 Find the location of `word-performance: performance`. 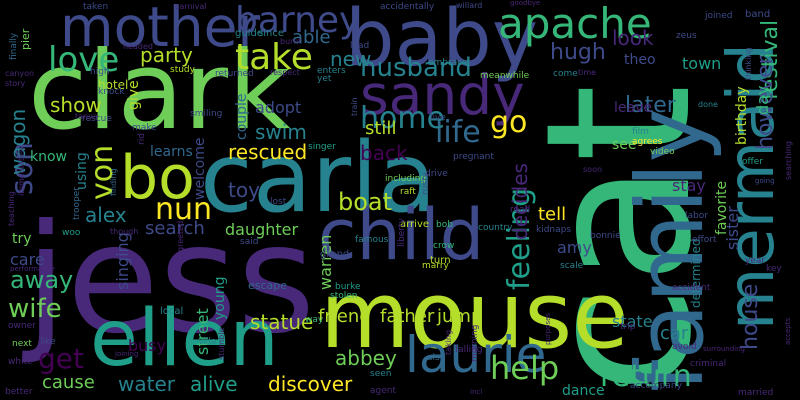

word-performance: performance is located at coordinates (32, 269).